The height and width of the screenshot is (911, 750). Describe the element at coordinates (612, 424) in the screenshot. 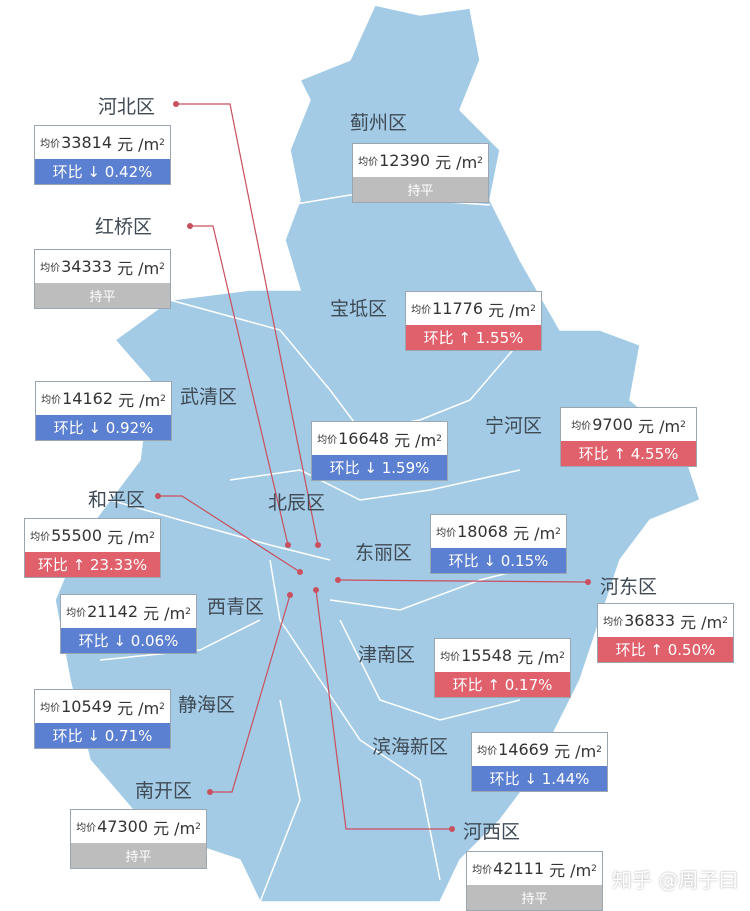

I see `price-value: 9700` at that location.